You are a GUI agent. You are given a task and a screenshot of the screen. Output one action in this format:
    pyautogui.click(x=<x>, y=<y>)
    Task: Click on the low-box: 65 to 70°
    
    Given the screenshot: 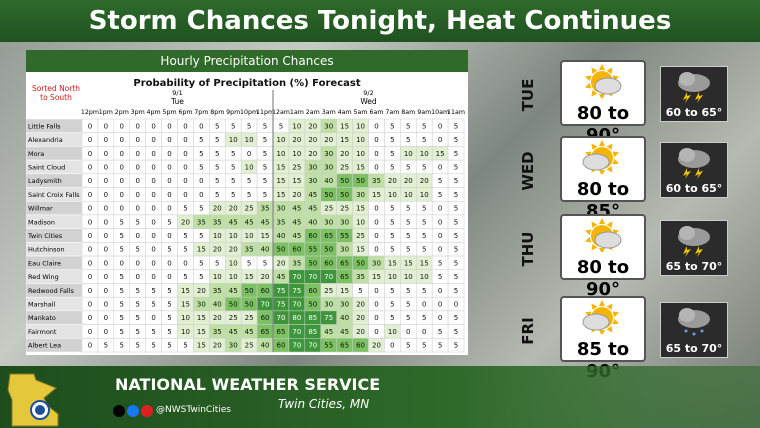 What is the action you would take?
    pyautogui.click(x=694, y=330)
    